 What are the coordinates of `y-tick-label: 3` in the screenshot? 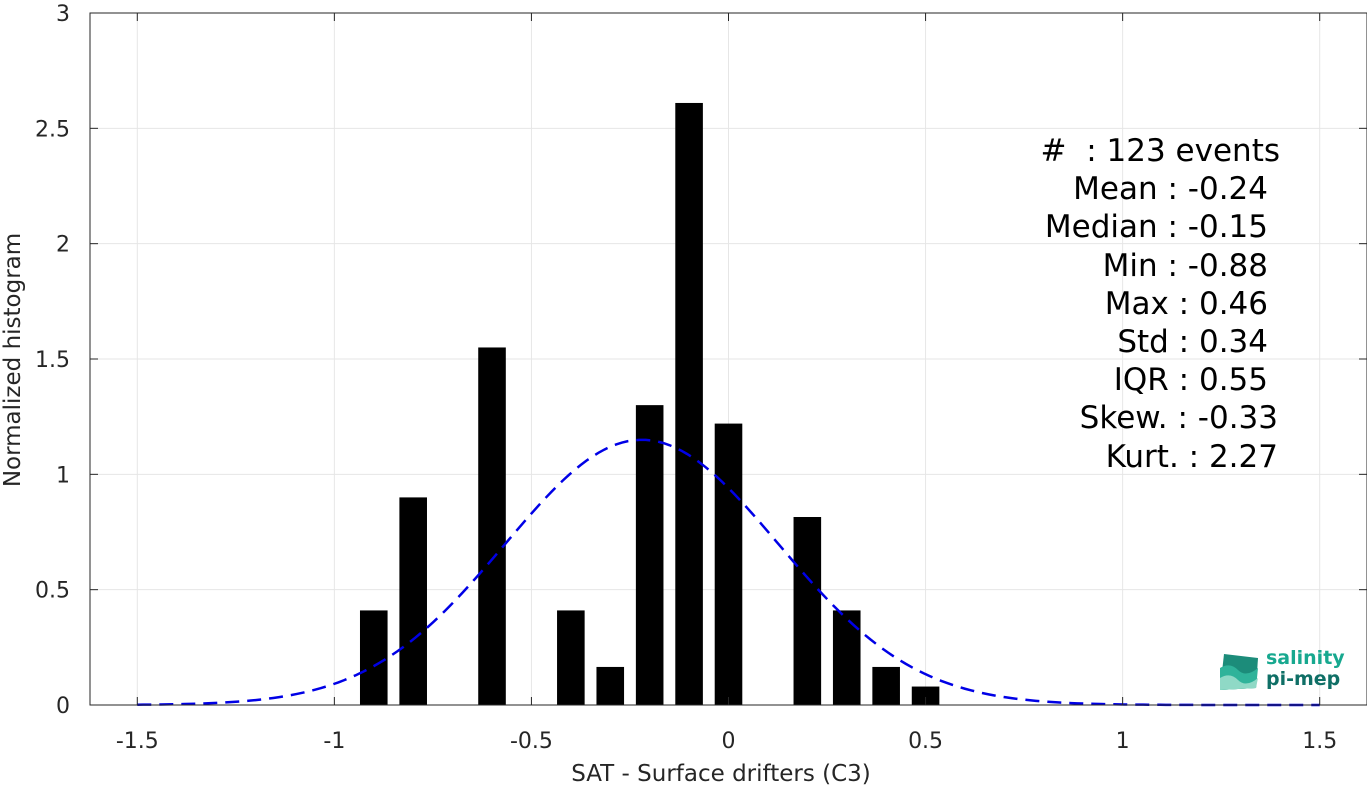 It's located at (63, 14).